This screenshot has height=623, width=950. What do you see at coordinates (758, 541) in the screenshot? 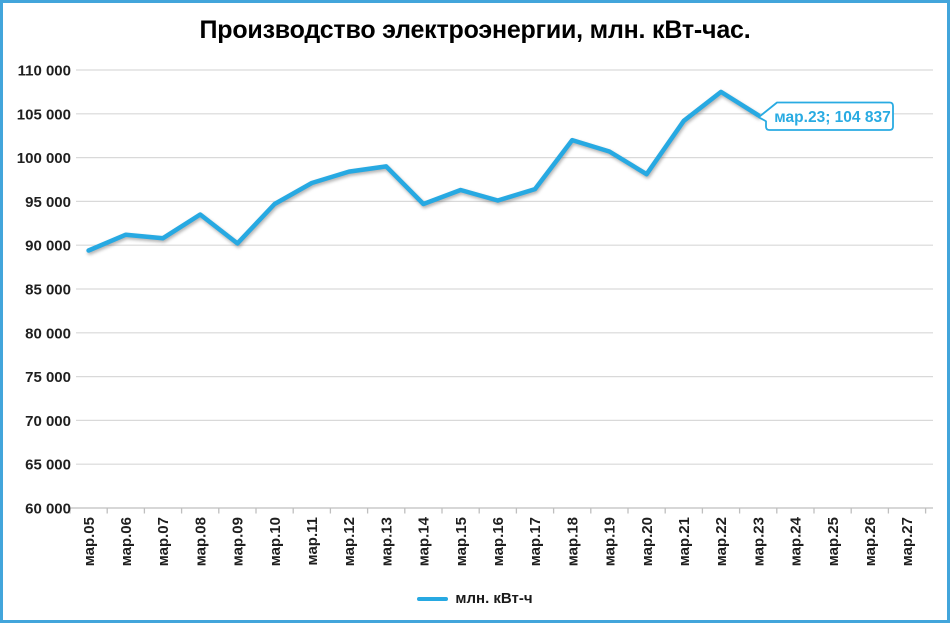
I see `x-tick-label: мар.23` at bounding box center [758, 541].